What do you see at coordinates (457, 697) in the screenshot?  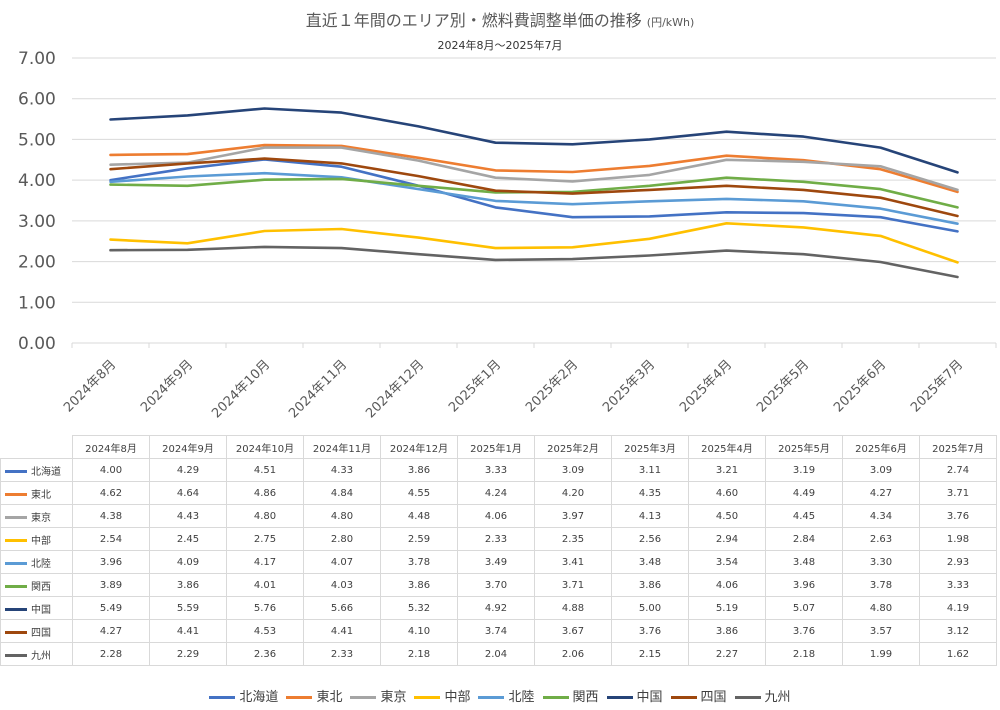 I see `legend-label: 中部` at bounding box center [457, 697].